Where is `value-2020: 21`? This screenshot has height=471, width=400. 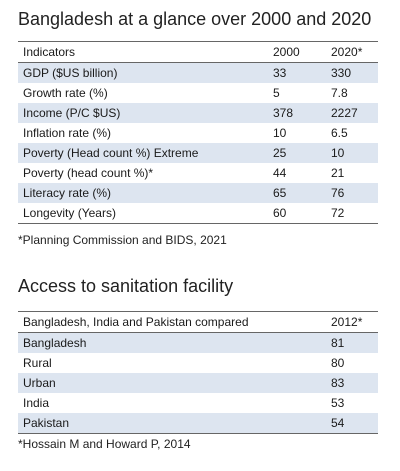 value-2020: 21 is located at coordinates (352, 173).